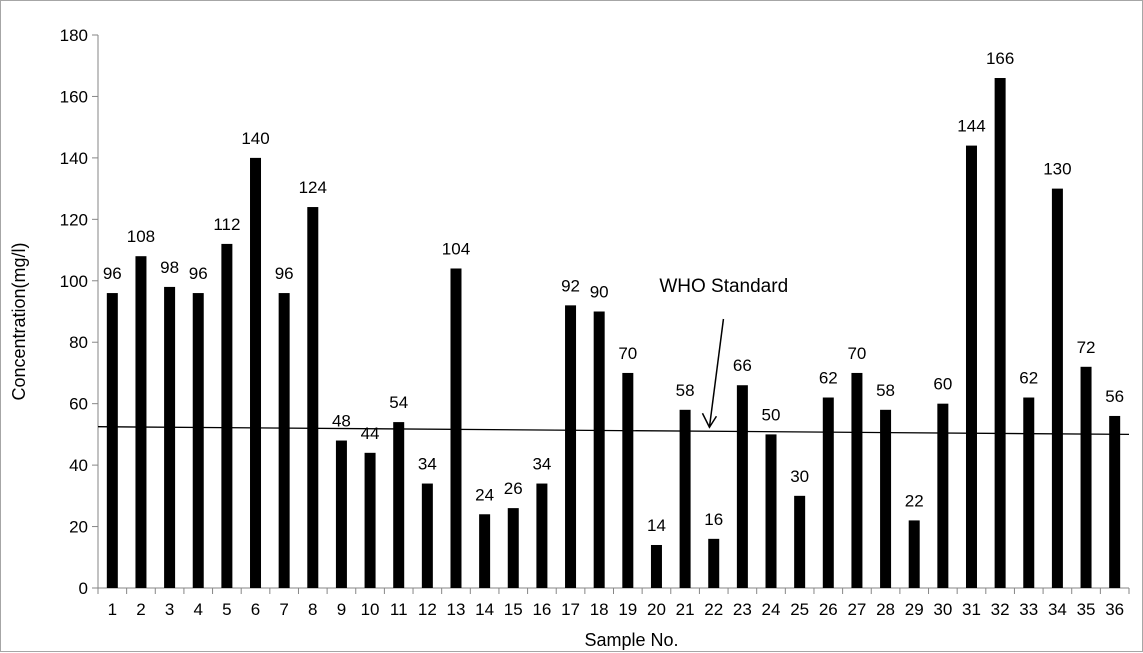 The height and width of the screenshot is (653, 1143). I want to click on x-tick-label: 18, so click(599, 609).